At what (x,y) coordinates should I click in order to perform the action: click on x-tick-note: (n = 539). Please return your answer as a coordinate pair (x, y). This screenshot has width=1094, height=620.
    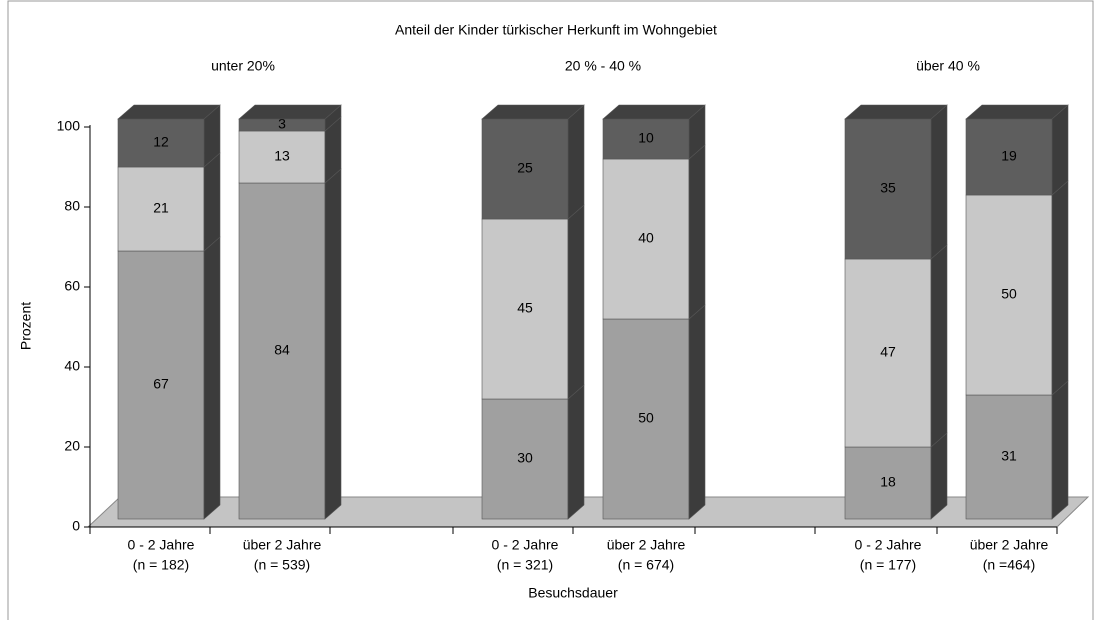
    Looking at the image, I should click on (282, 565).